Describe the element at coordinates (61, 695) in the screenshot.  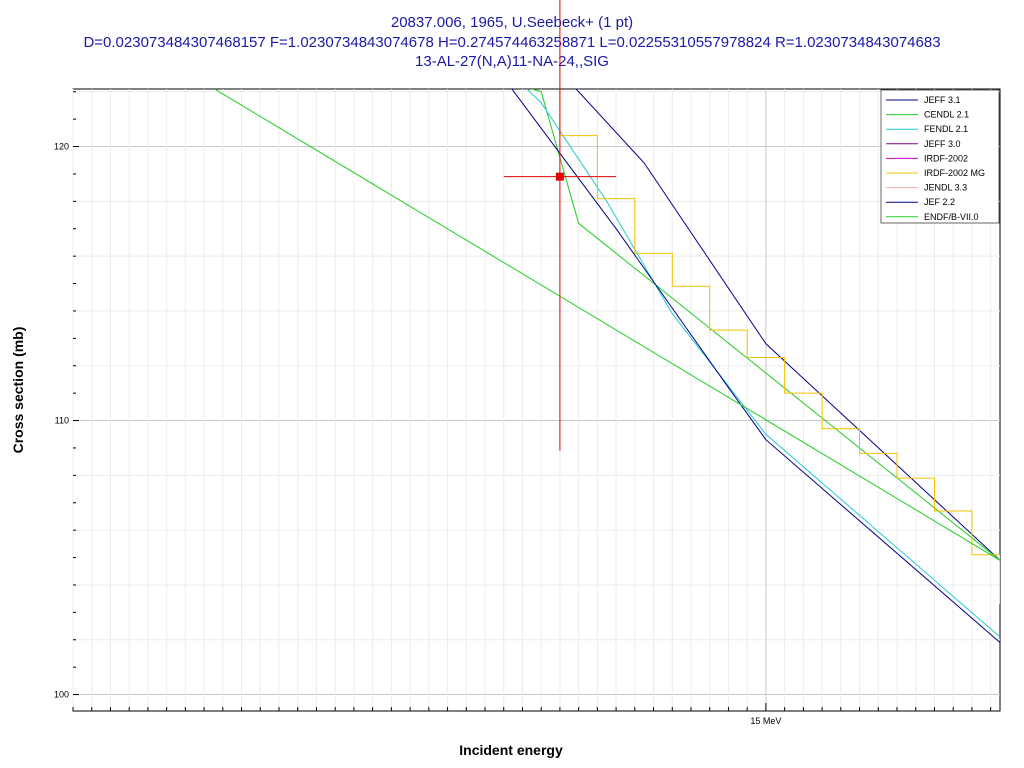
I see `y-tick-label: 100` at that location.